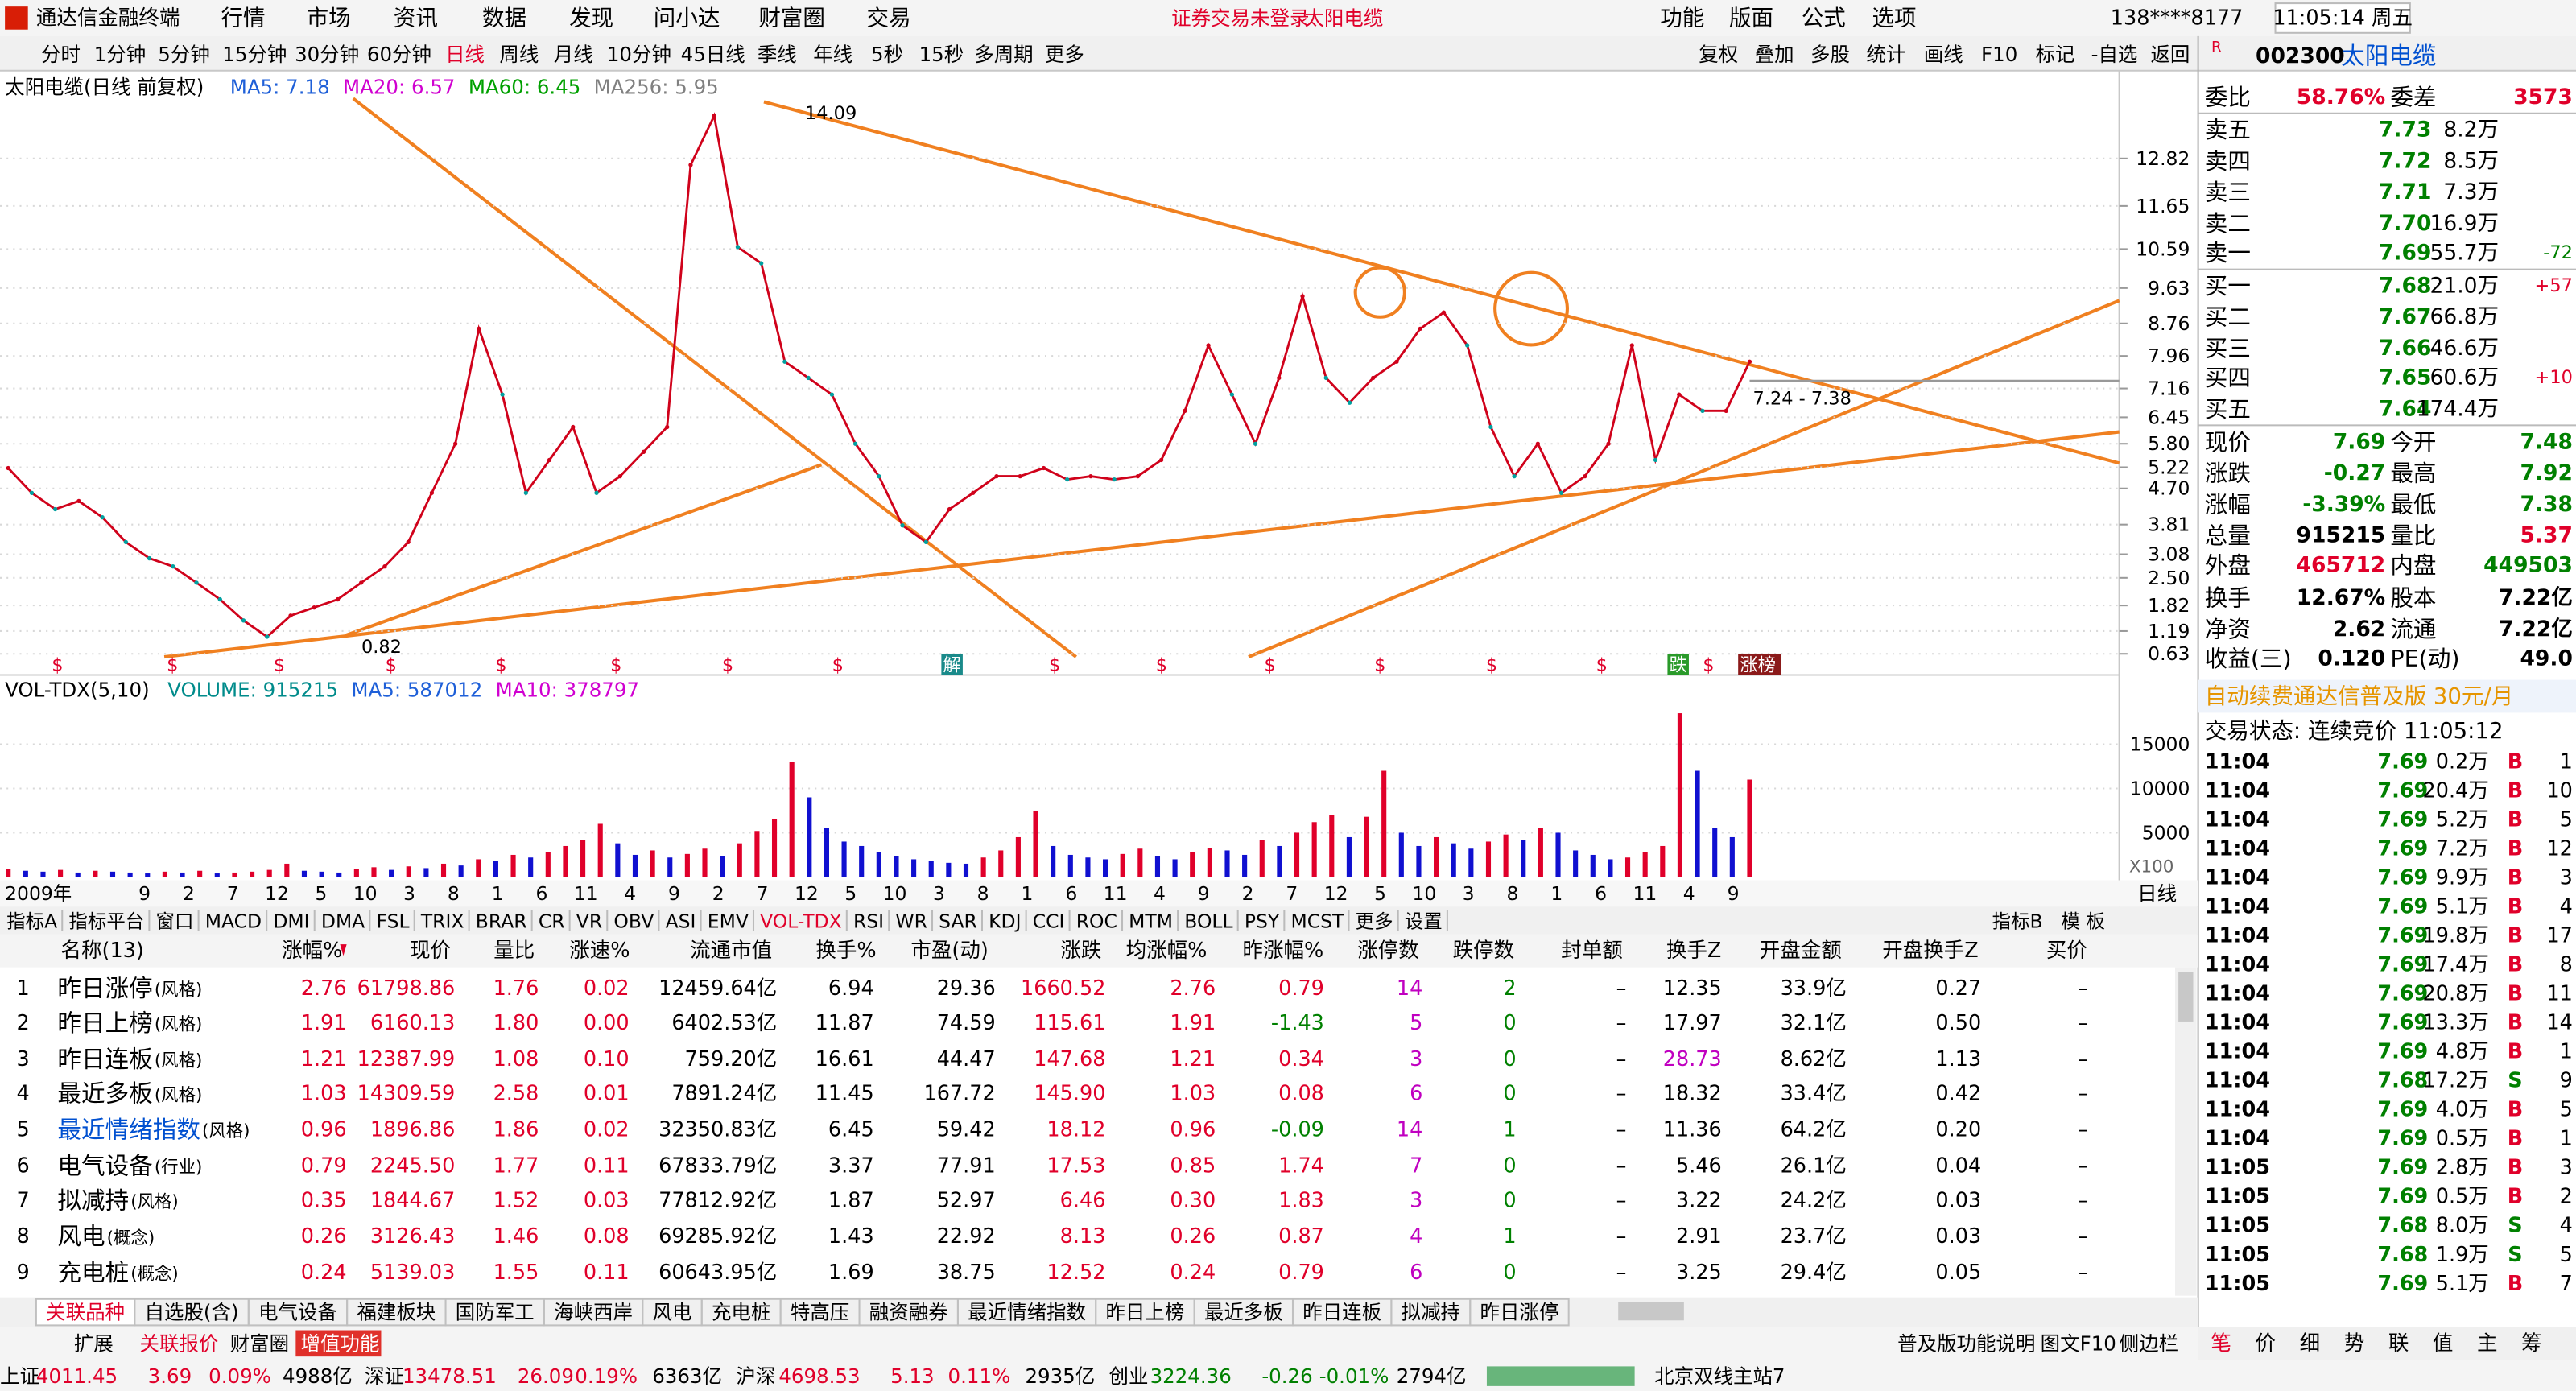  What do you see at coordinates (2531, 1343) in the screenshot?
I see `quote-tab: 筹` at bounding box center [2531, 1343].